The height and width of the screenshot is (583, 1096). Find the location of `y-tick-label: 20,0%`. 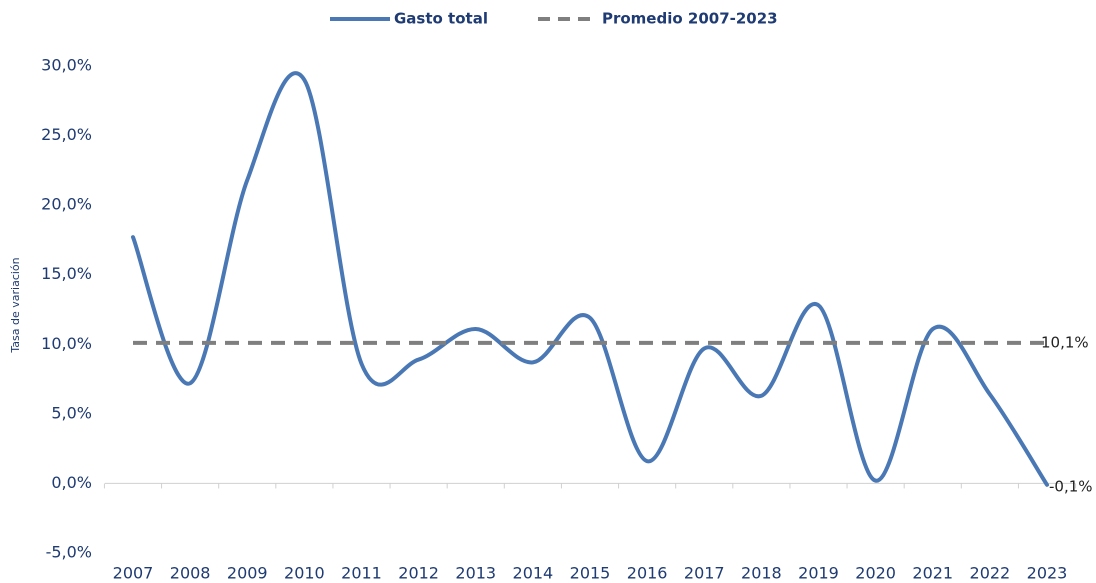

y-tick-label: 20,0% is located at coordinates (66, 204).